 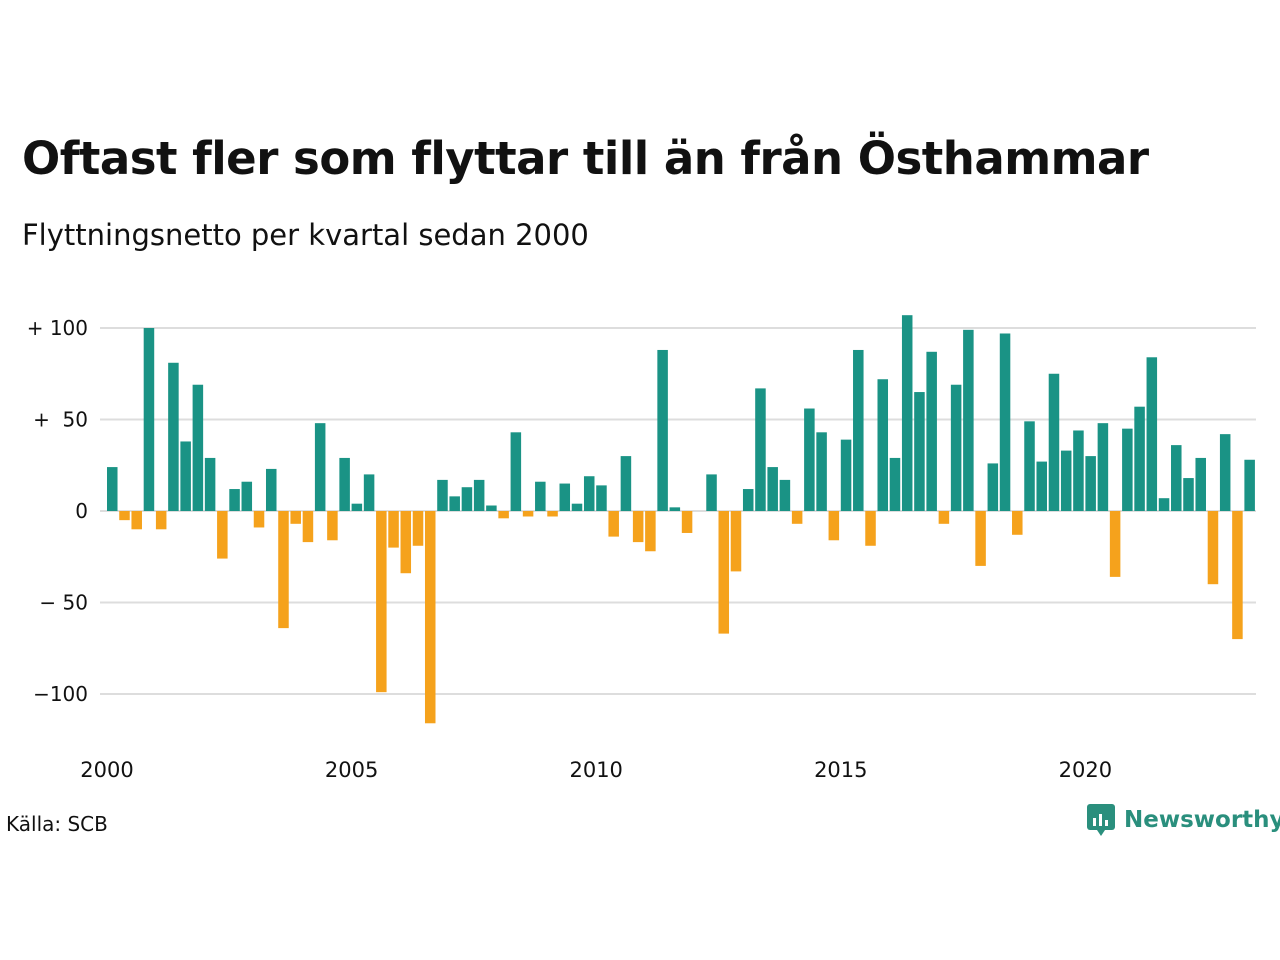 What do you see at coordinates (63, 603) in the screenshot?
I see `y-tick-label: − 50` at bounding box center [63, 603].